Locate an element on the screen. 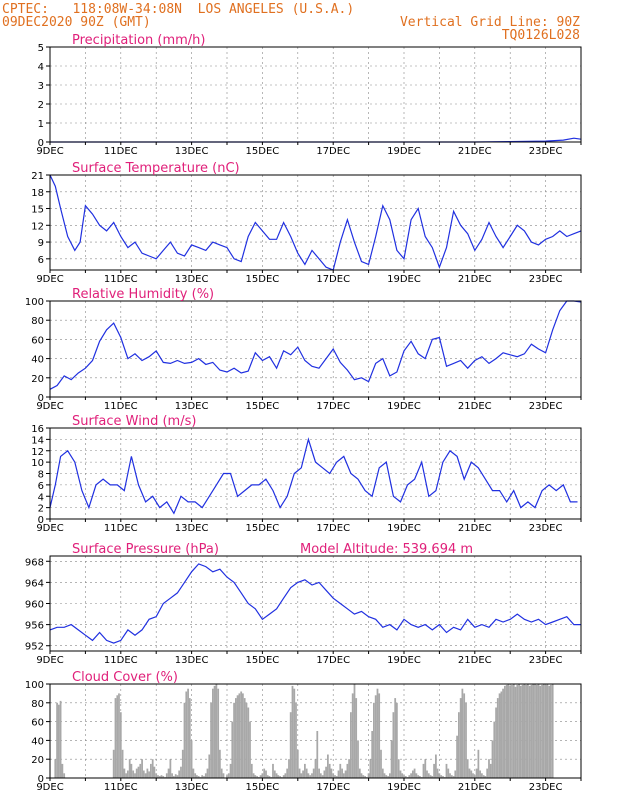 The height and width of the screenshot is (800, 618). xtick-label: 21DEC is located at coordinates (475, 406).